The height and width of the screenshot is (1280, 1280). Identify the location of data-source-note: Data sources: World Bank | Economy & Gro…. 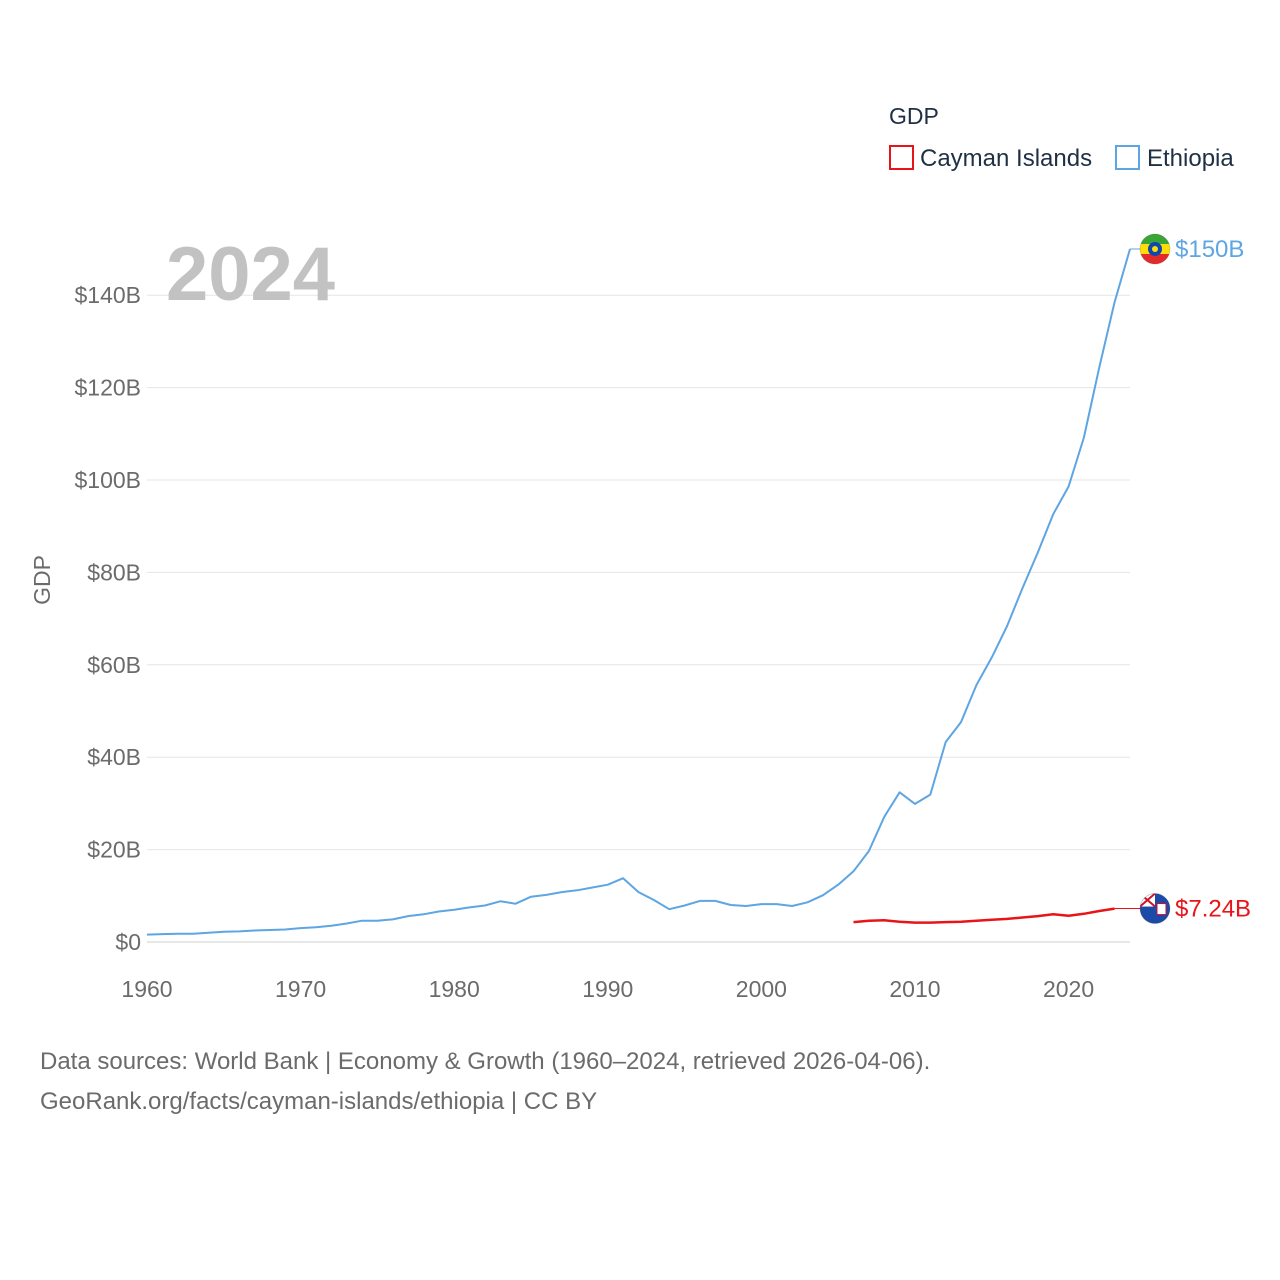
(485, 1082).